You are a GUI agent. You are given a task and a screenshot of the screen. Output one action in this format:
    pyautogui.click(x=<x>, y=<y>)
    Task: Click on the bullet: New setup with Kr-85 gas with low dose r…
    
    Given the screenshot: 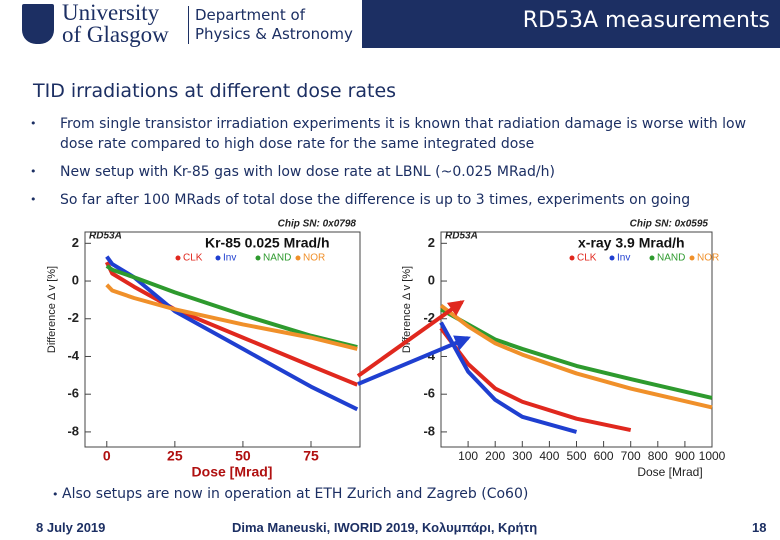 What is the action you would take?
    pyautogui.click(x=395, y=172)
    